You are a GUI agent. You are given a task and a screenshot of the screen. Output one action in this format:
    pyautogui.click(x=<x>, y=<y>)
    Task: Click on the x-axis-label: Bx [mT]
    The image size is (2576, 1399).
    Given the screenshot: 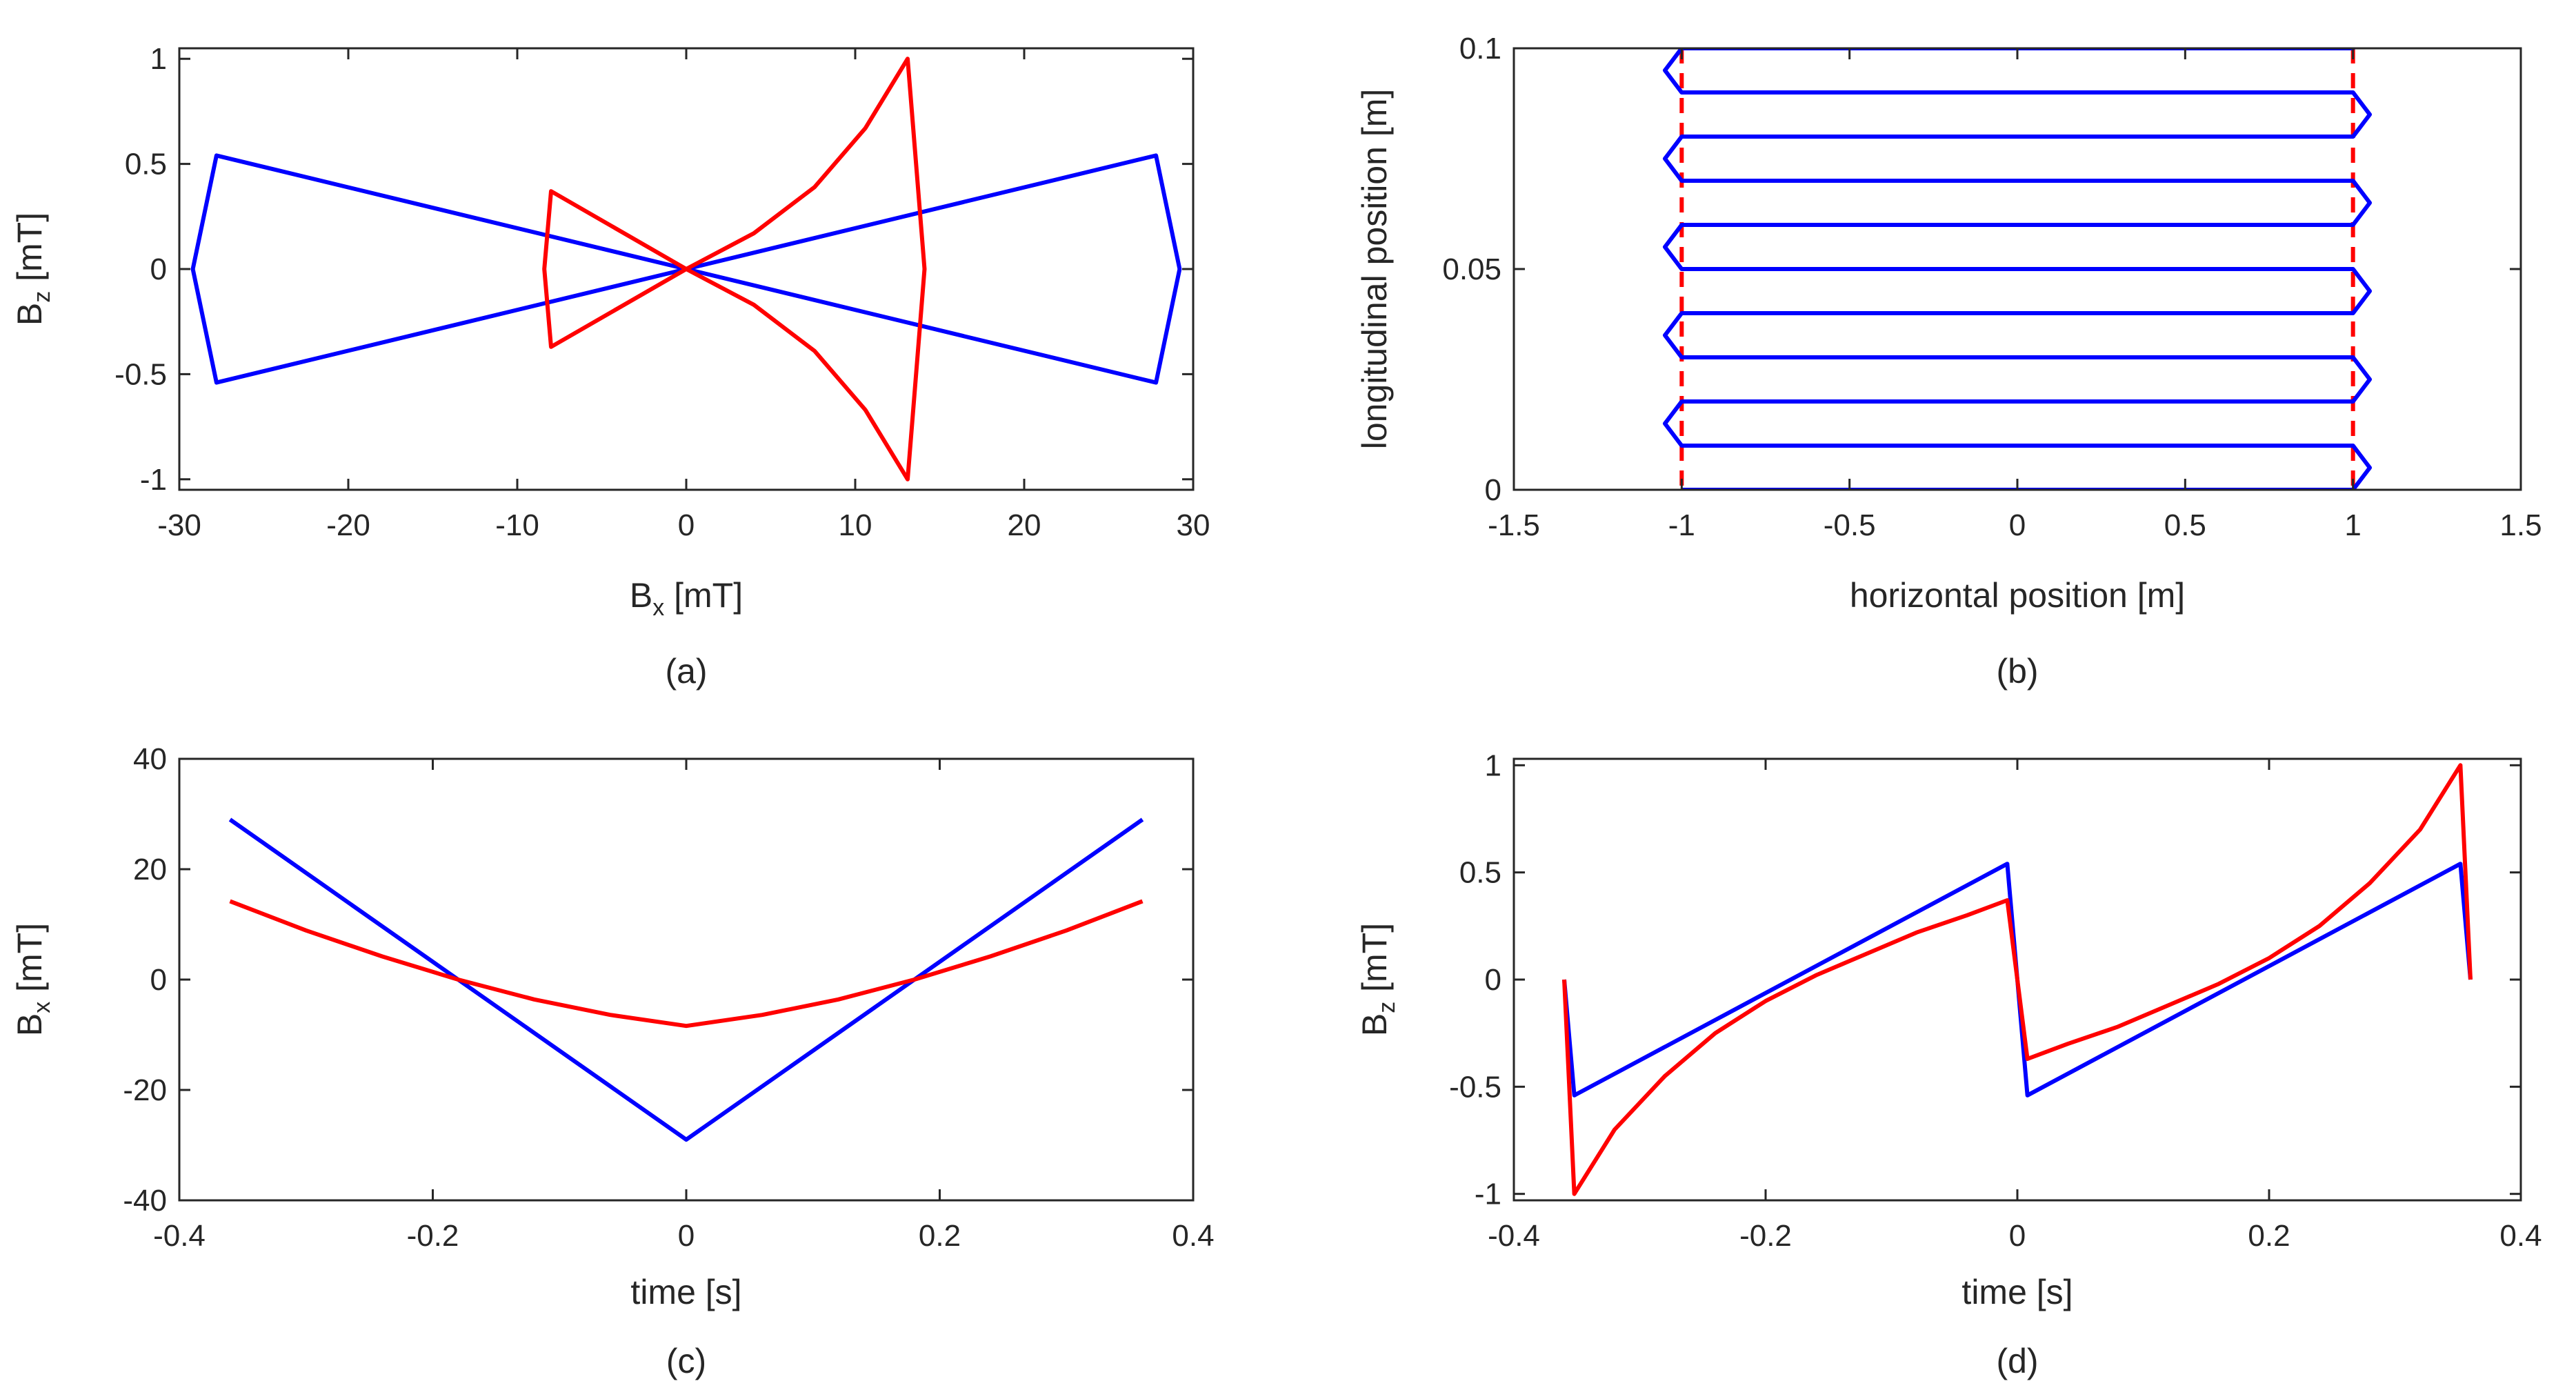 What is the action you would take?
    pyautogui.click(x=686, y=598)
    